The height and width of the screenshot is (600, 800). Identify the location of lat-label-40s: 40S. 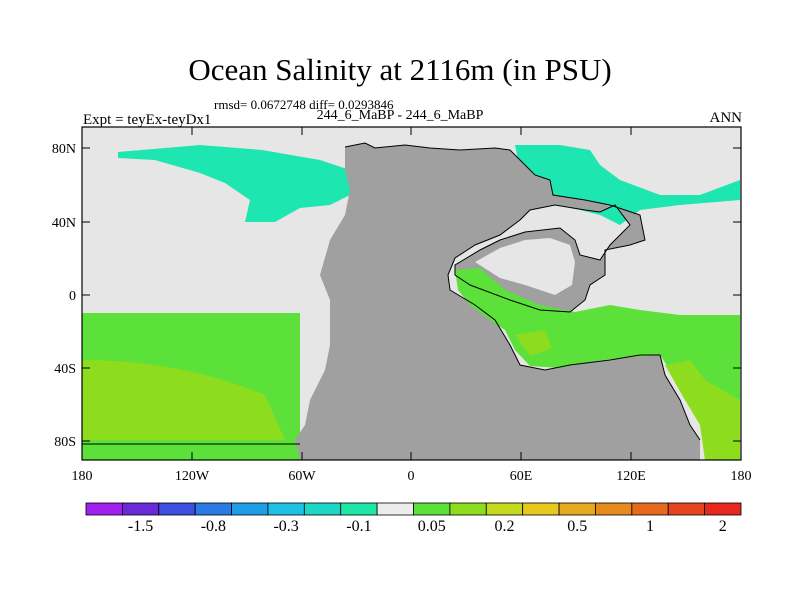
(65, 369).